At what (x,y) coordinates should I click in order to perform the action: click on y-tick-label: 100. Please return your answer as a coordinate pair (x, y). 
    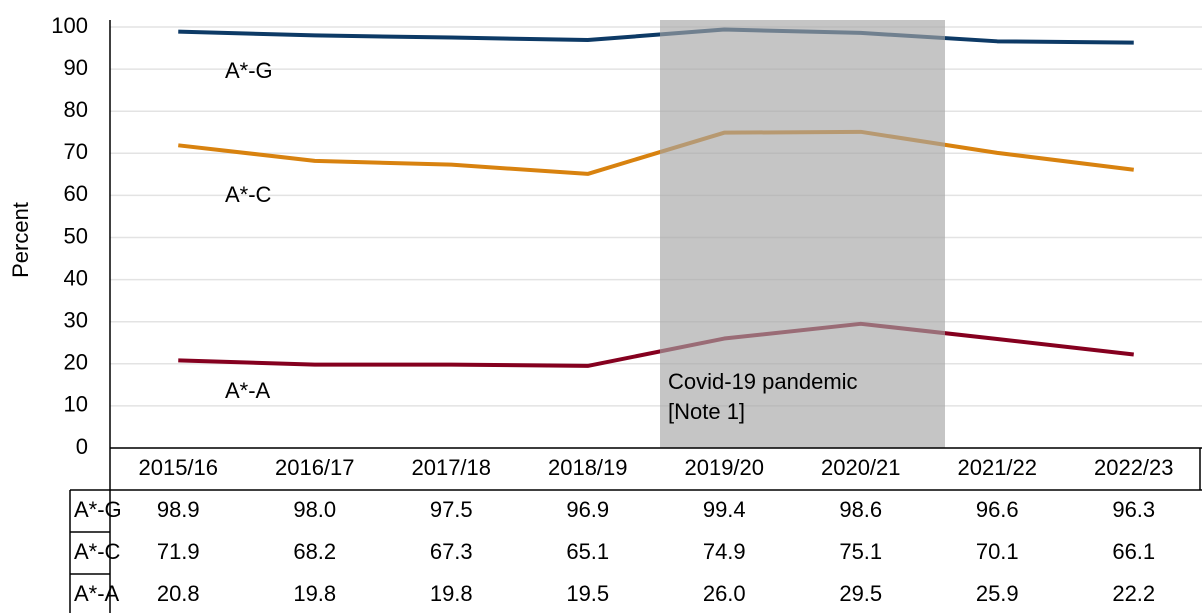
    Looking at the image, I should click on (69, 25).